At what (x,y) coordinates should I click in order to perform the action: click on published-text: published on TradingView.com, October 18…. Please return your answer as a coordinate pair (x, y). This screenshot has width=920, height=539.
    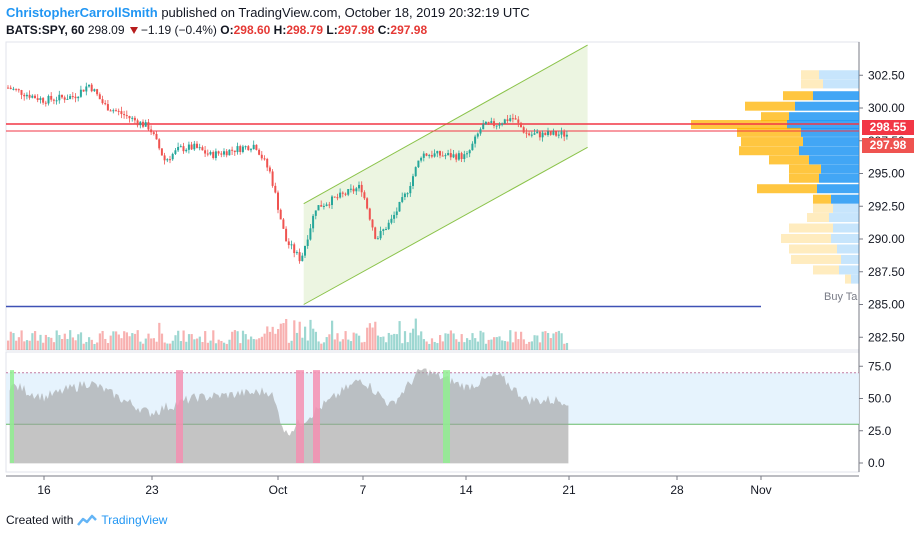
    Looking at the image, I should click on (345, 12).